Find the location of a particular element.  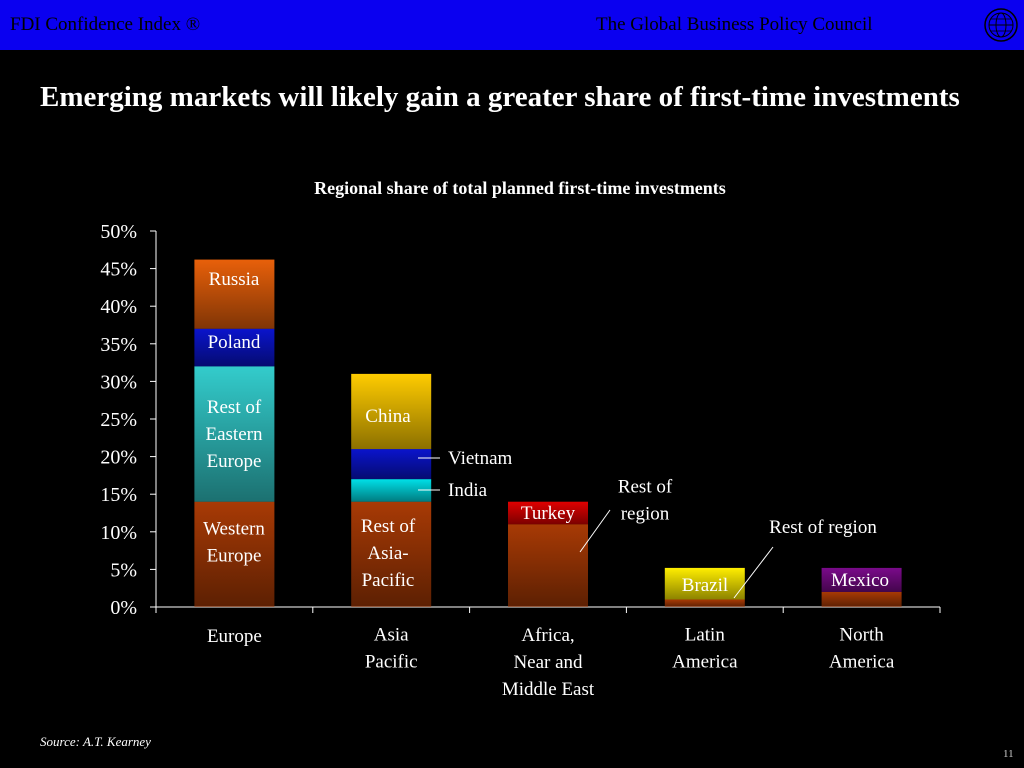

x-category-label: Asia Pacific is located at coordinates (391, 649).